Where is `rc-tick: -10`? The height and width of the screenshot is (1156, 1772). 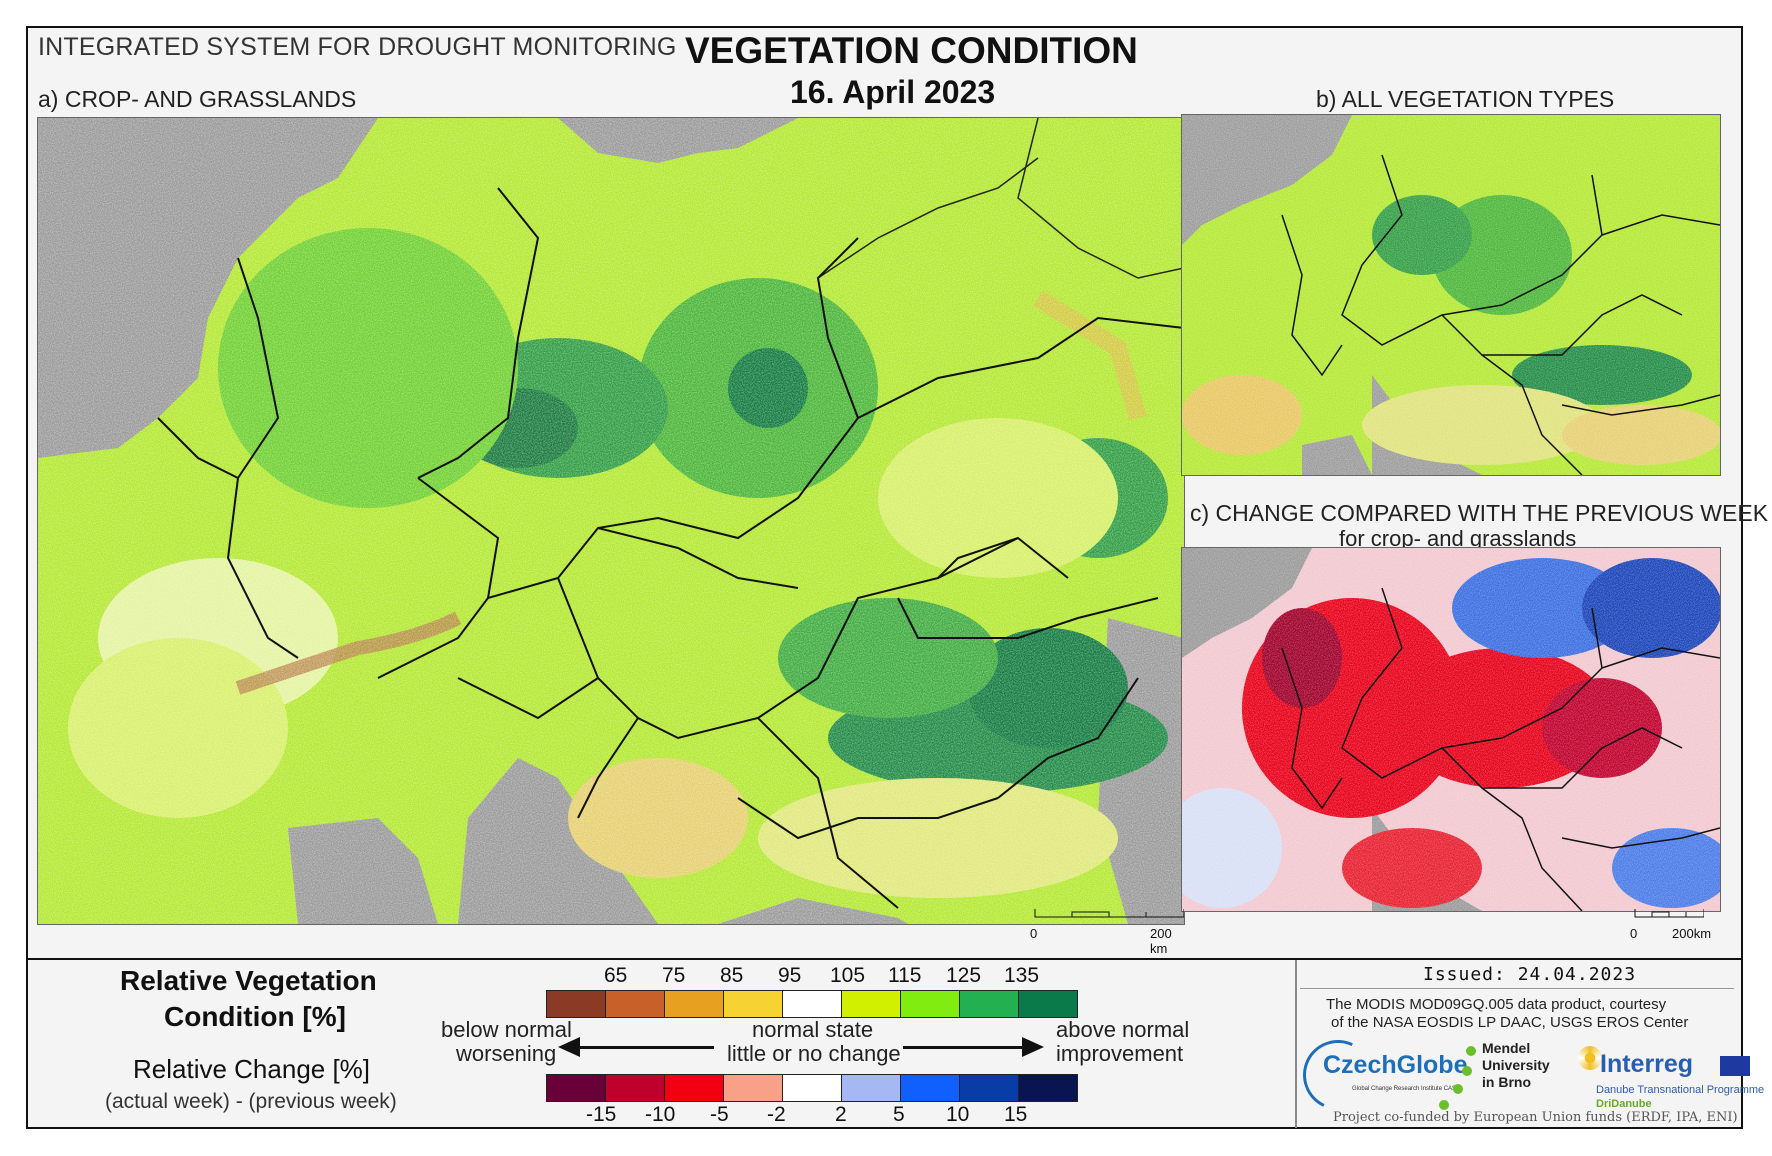 rc-tick: -10 is located at coordinates (660, 1114).